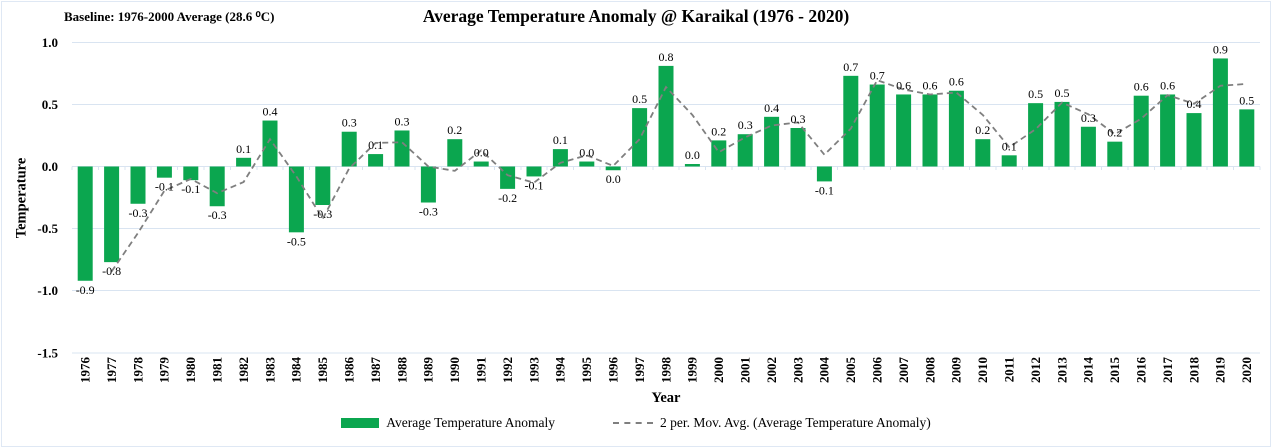 The image size is (1272, 448). I want to click on bar-value-label: 0.8, so click(666, 57).